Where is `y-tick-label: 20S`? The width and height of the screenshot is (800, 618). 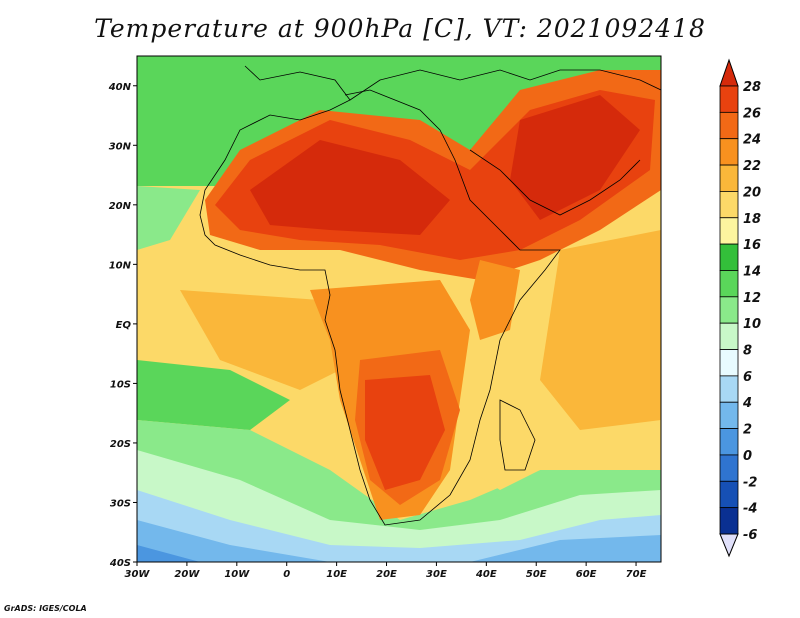
y-tick-label: 20S is located at coordinates (120, 444).